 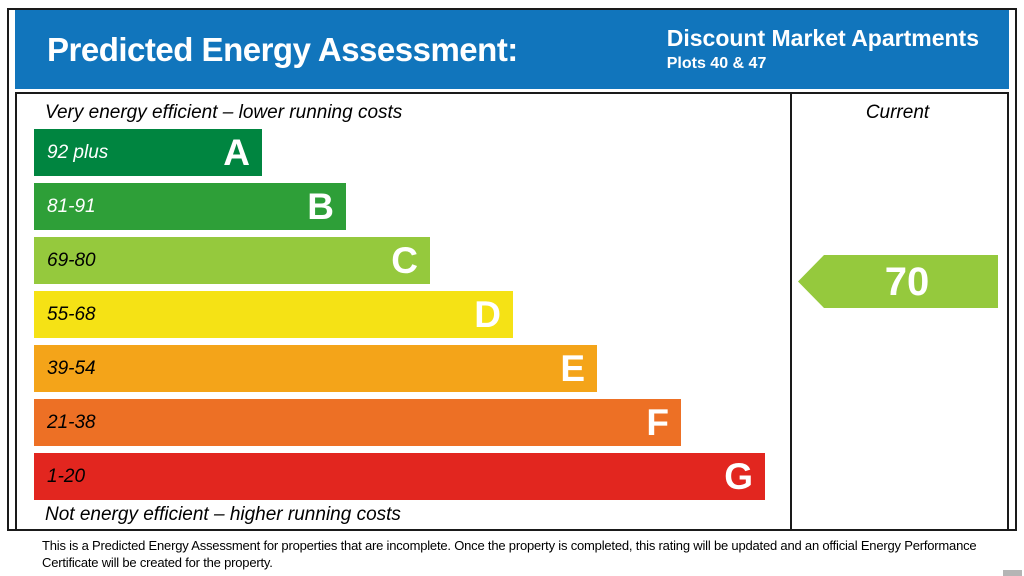 I want to click on epc-band-letter: F, so click(x=657, y=422).